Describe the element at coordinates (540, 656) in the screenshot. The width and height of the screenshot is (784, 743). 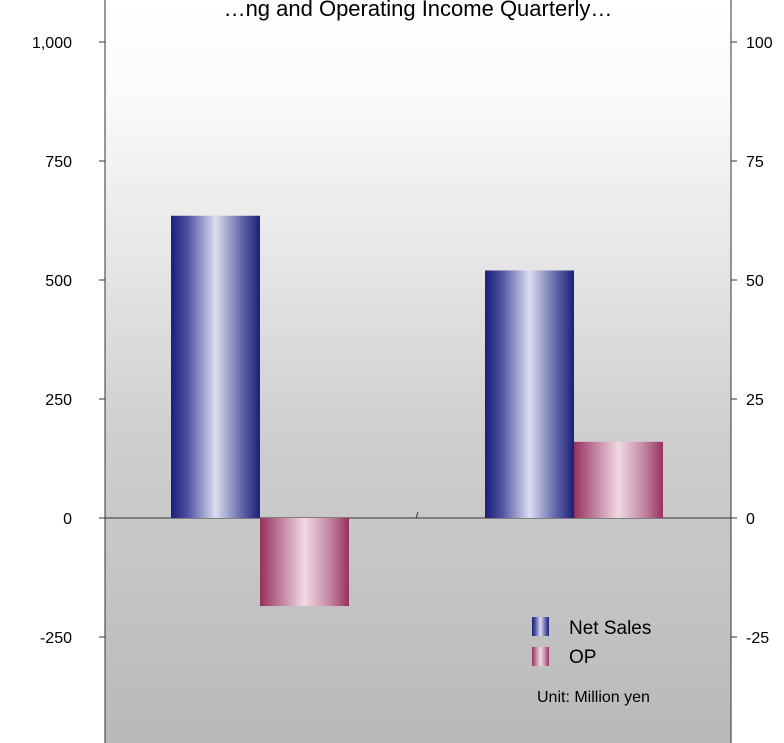
I see `legend-swatch-op` at that location.